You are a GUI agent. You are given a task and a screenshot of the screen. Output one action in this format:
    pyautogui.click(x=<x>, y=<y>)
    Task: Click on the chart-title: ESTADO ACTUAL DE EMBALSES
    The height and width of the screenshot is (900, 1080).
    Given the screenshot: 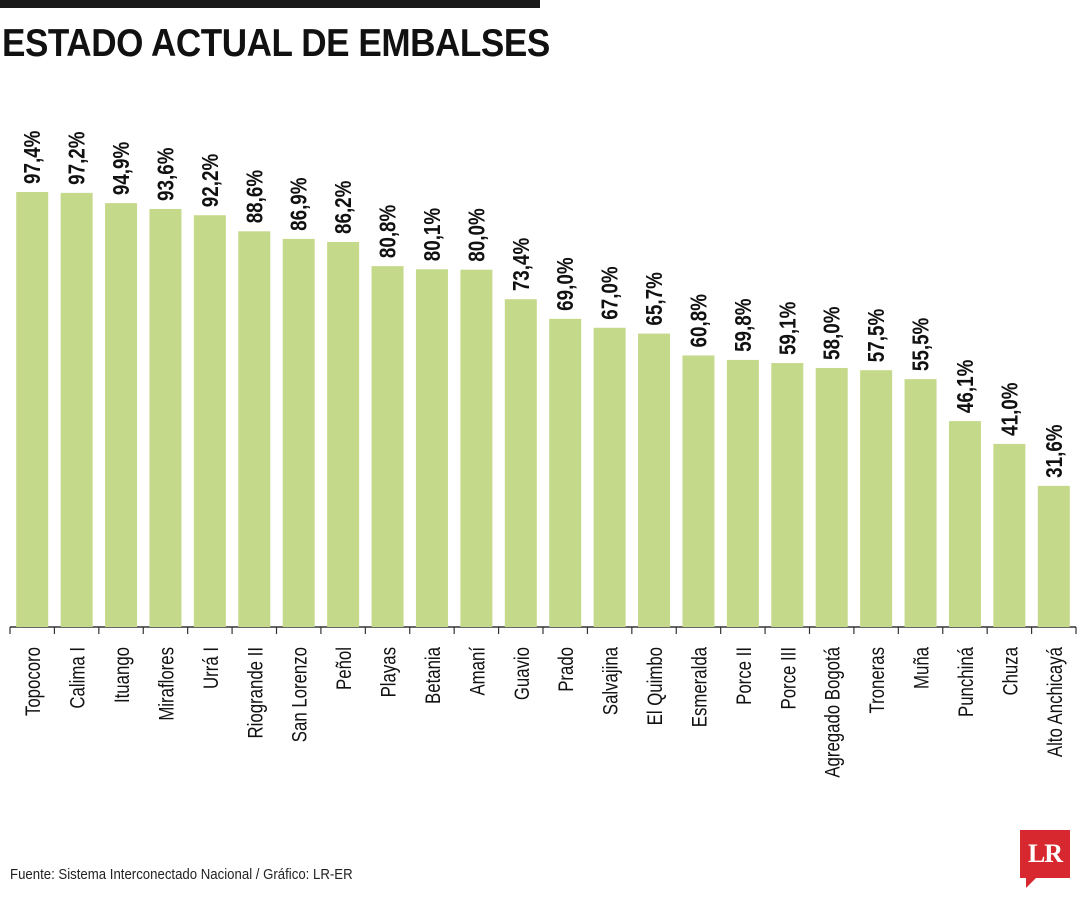 What is the action you would take?
    pyautogui.click(x=276, y=43)
    